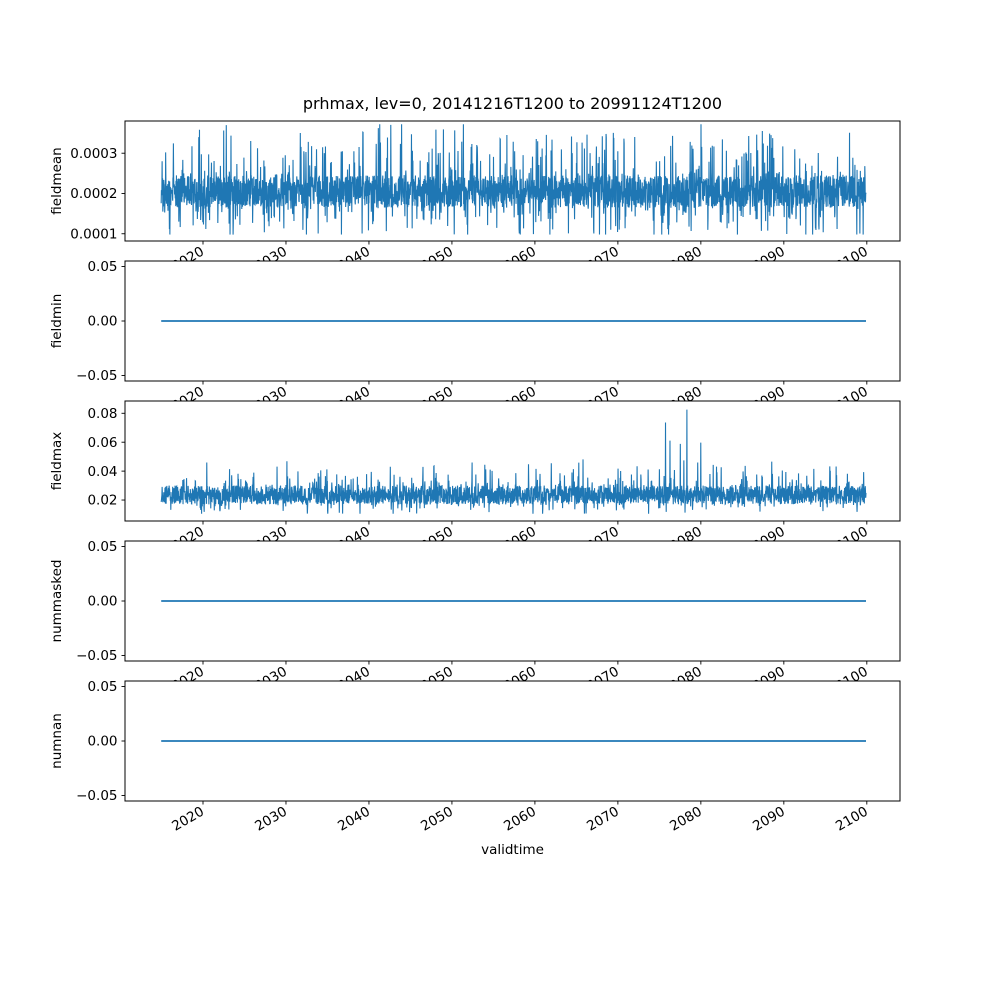 This screenshot has height=1000, width=1000. What do you see at coordinates (852, 819) in the screenshot?
I see `x-tick-label: 2100` at bounding box center [852, 819].